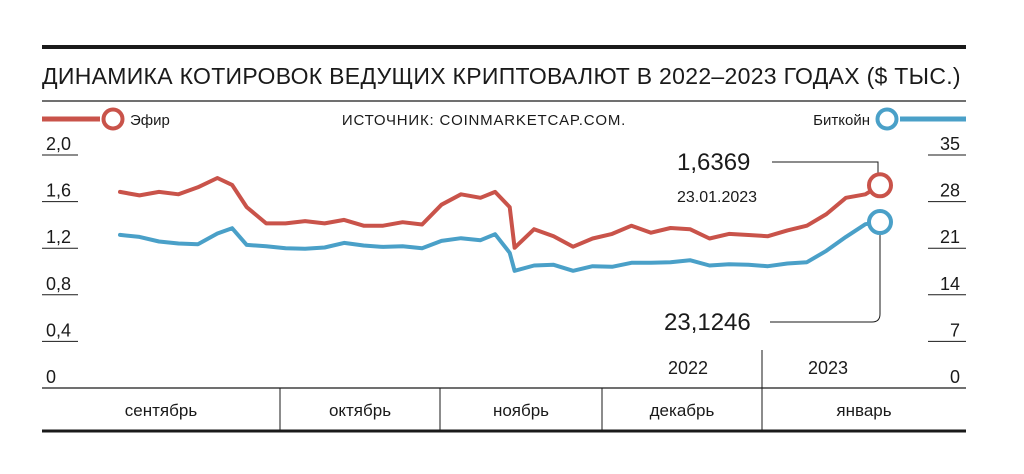  Describe the element at coordinates (950, 144) in the screenshot. I see `right-tick-label: 35` at that location.